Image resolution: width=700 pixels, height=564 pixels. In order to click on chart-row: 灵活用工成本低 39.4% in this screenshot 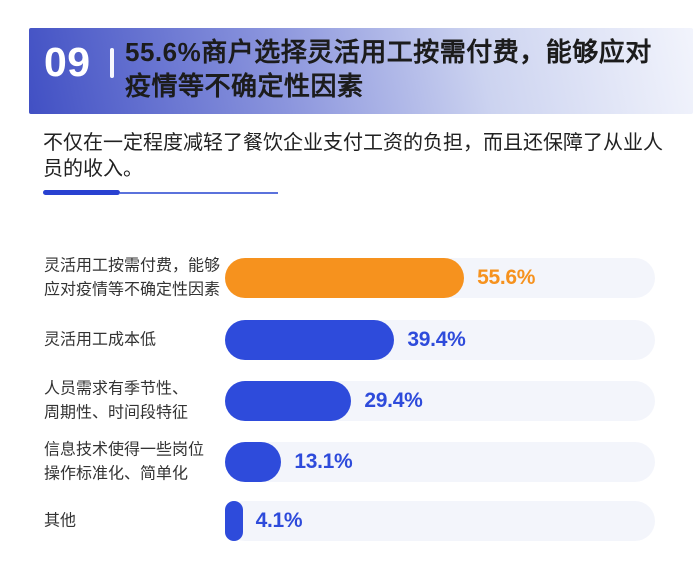, I will do `click(350, 340)`.